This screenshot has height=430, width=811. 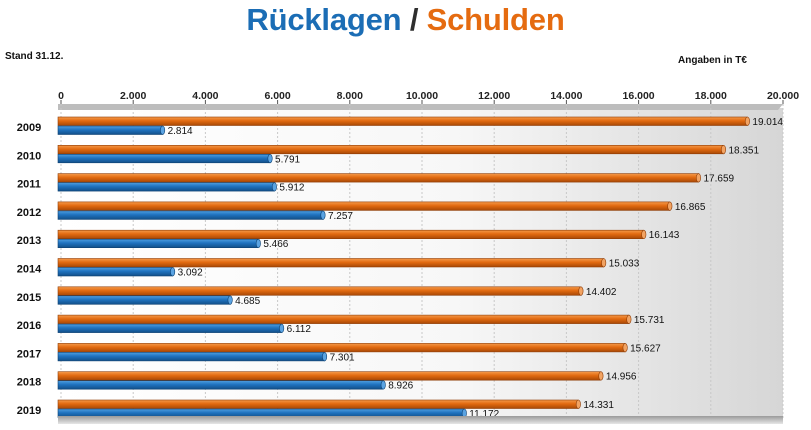 What do you see at coordinates (494, 96) in the screenshot?
I see `x-tick-label: 12.000` at bounding box center [494, 96].